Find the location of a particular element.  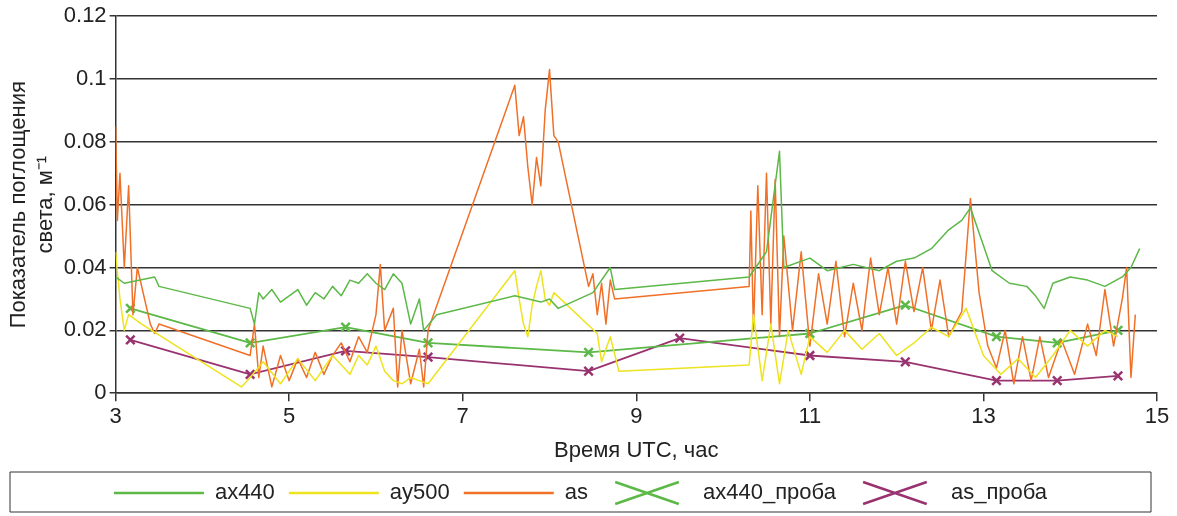

y-tick-label: 0.06 is located at coordinates (85, 203).